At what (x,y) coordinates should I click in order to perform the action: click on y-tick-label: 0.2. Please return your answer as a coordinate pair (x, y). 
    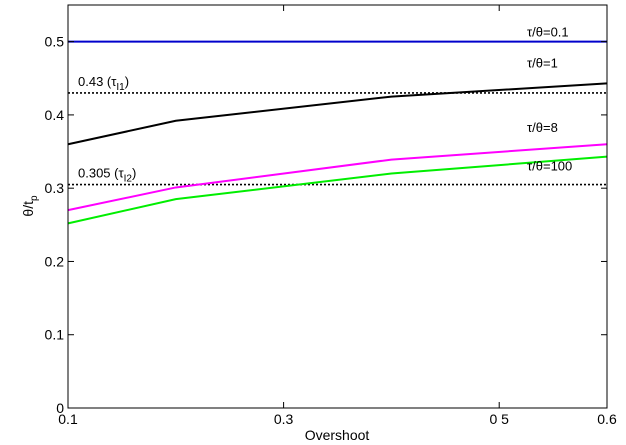
    Looking at the image, I should click on (55, 261).